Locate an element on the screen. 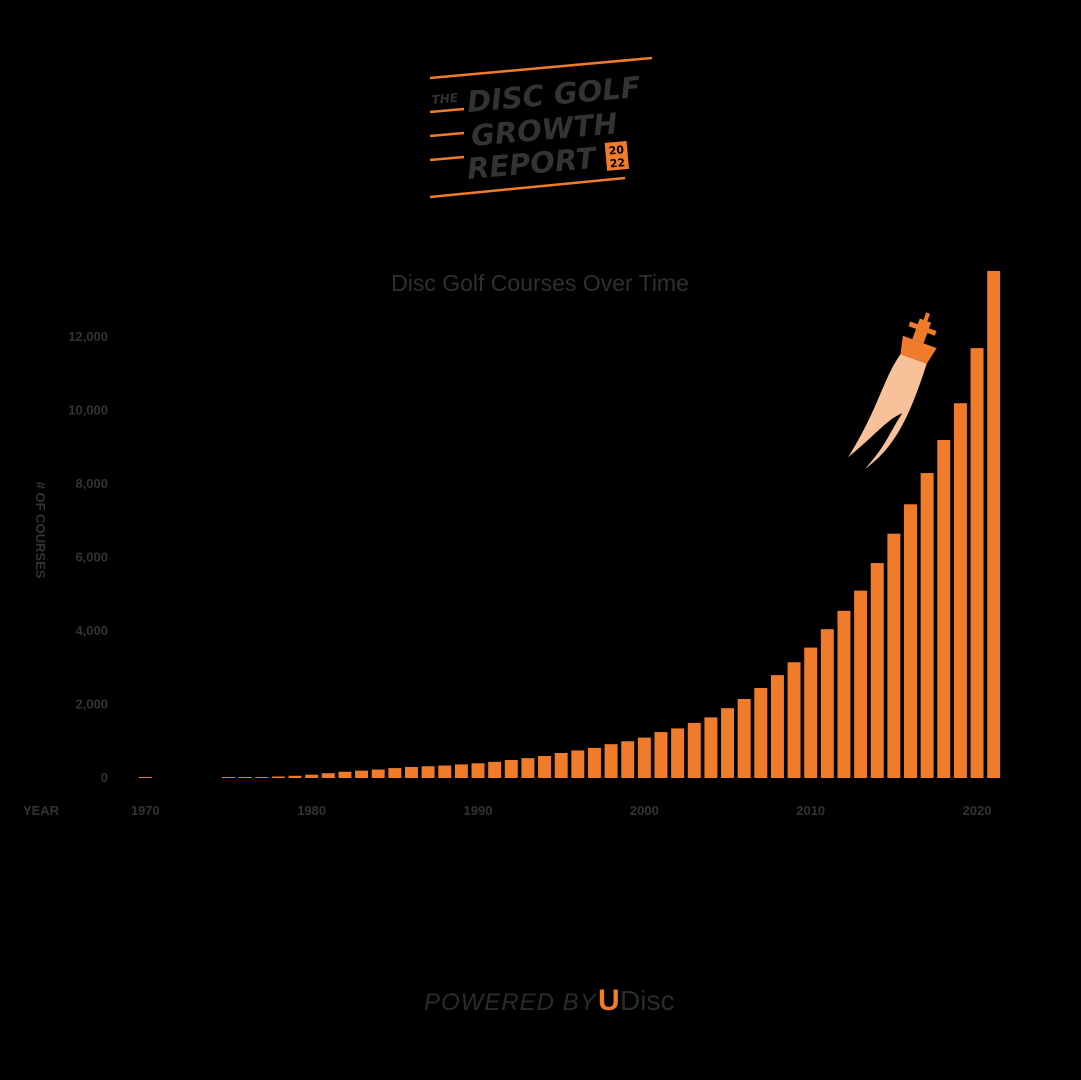 The width and height of the screenshot is (1081, 1080). bar-2021 is located at coordinates (994, 524).